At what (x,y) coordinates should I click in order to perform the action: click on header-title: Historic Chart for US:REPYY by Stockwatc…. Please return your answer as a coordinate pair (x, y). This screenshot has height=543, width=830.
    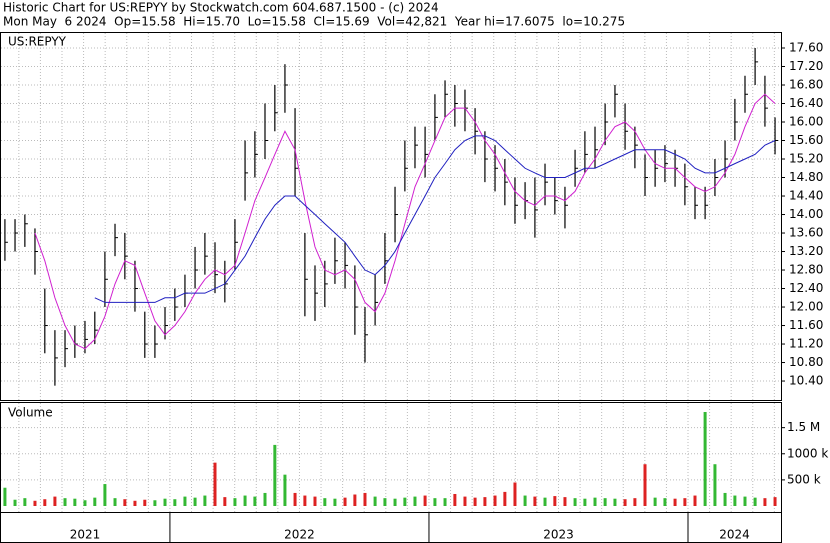
    Looking at the image, I should click on (221, 8).